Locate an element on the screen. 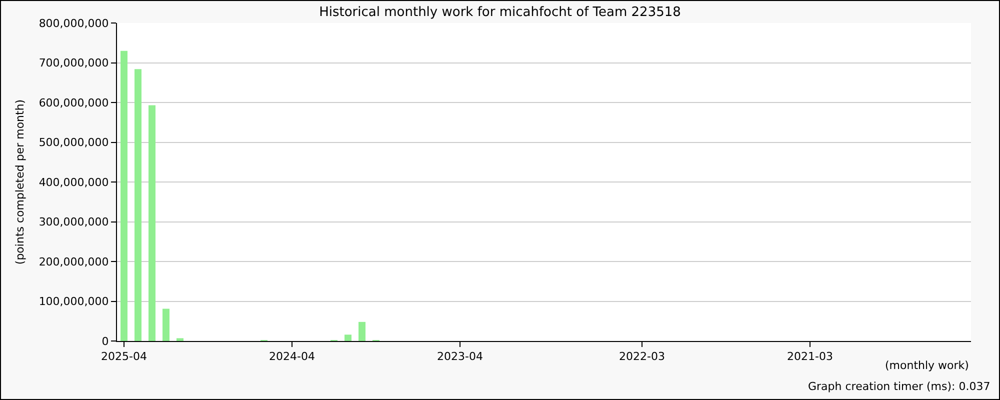  y-axis-title: (points completed per month) is located at coordinates (19, 182).